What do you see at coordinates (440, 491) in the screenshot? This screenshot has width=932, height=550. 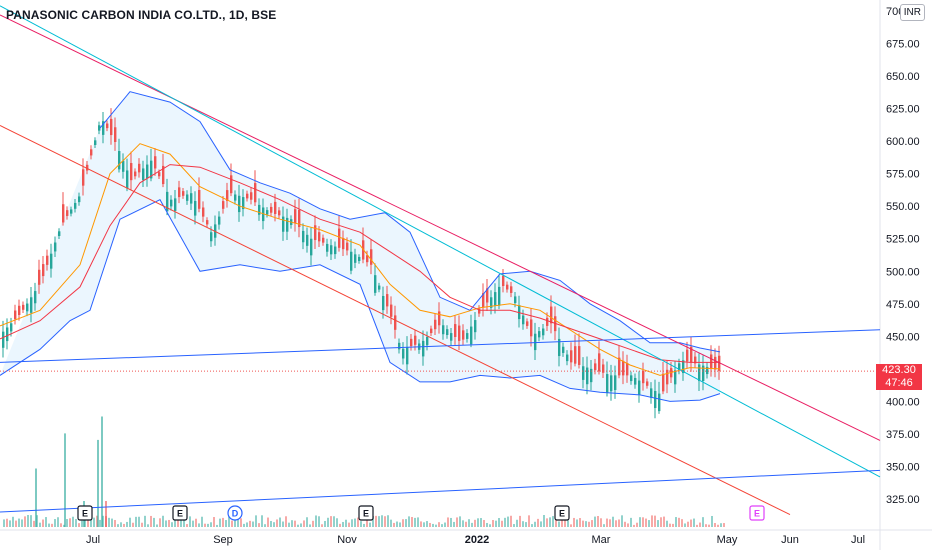 I see `horizontal-trendline-lower` at bounding box center [440, 491].